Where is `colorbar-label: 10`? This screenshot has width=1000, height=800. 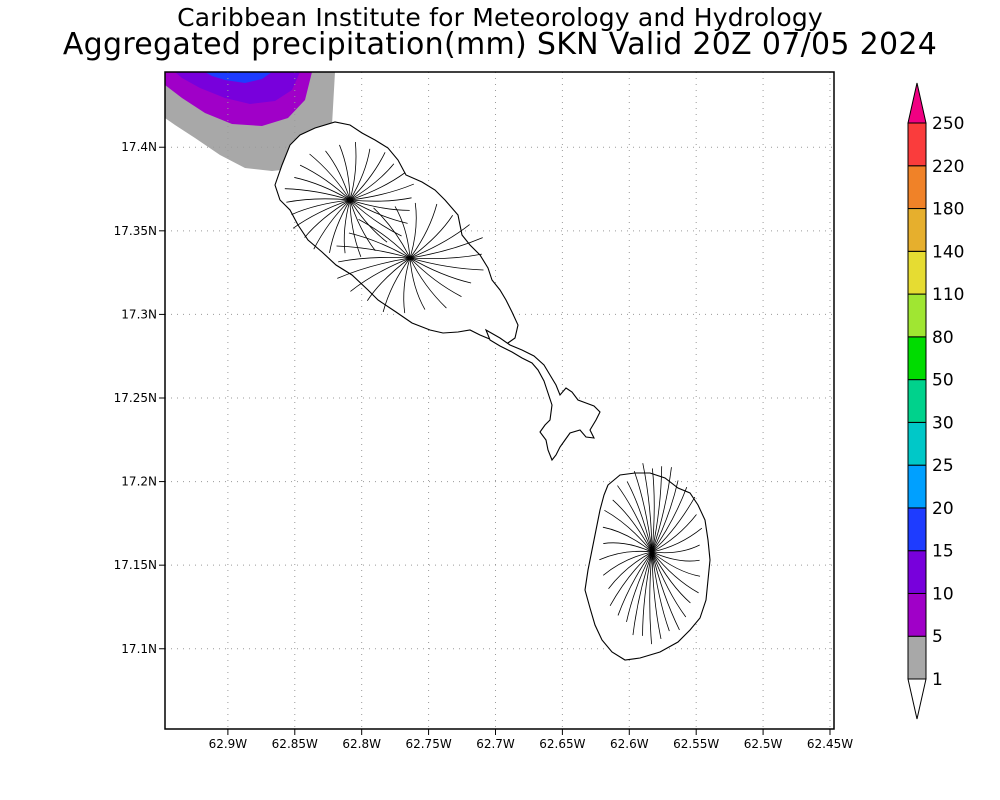
colorbar-label: 10 is located at coordinates (943, 594).